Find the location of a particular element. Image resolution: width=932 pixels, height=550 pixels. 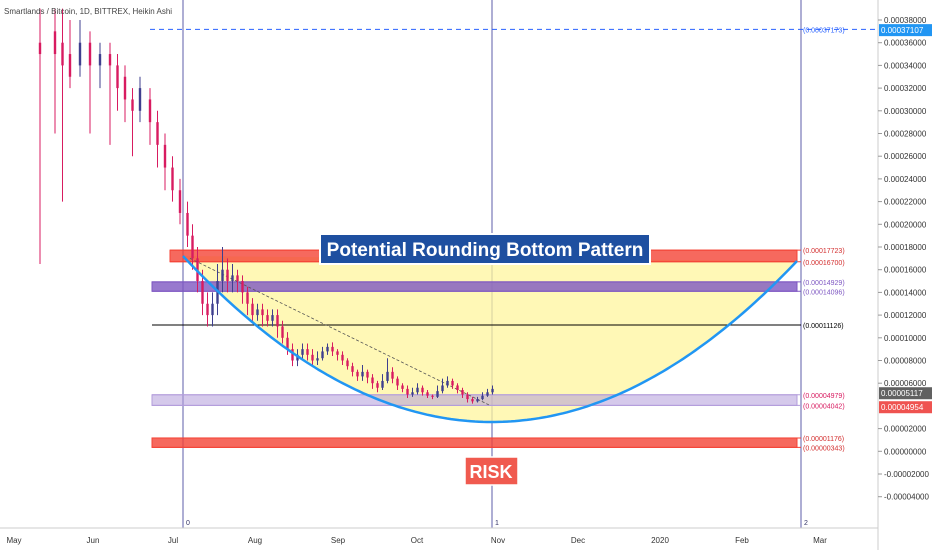

x-tick-label: Jun is located at coordinates (93, 540).